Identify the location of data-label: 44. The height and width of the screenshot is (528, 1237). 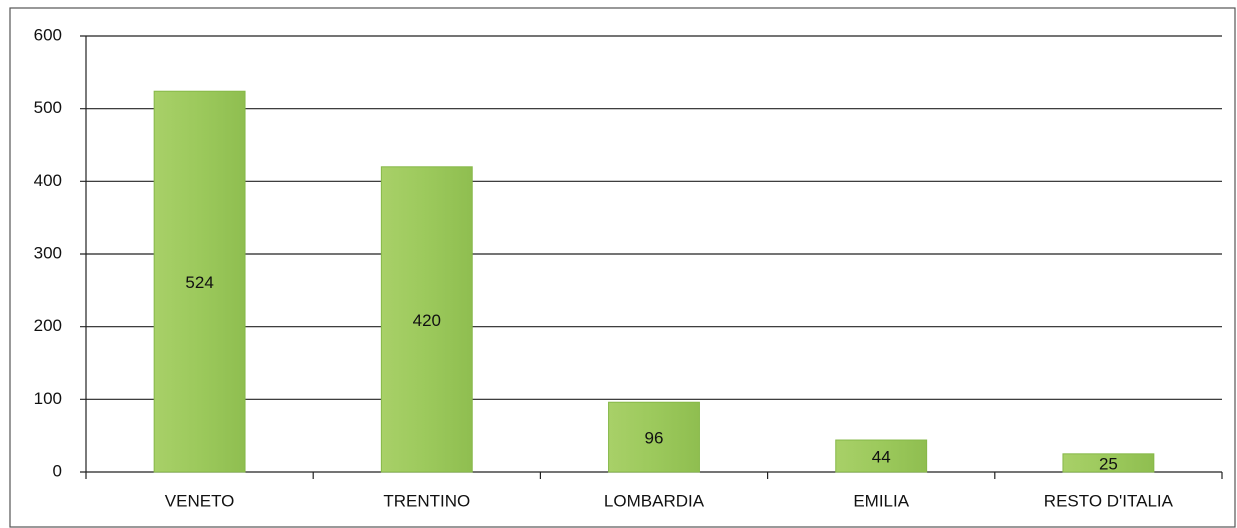
(881, 456).